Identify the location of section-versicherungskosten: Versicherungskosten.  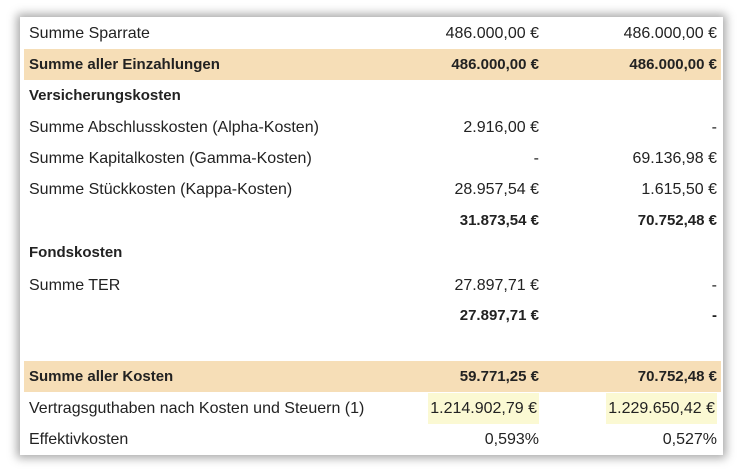
(372, 95).